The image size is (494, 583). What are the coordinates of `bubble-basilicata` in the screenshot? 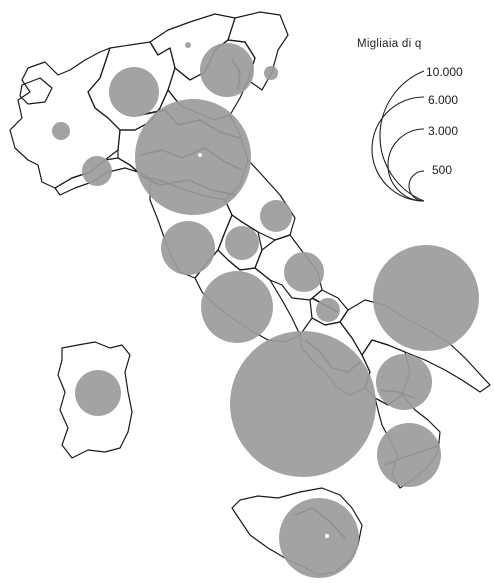 It's located at (404, 382).